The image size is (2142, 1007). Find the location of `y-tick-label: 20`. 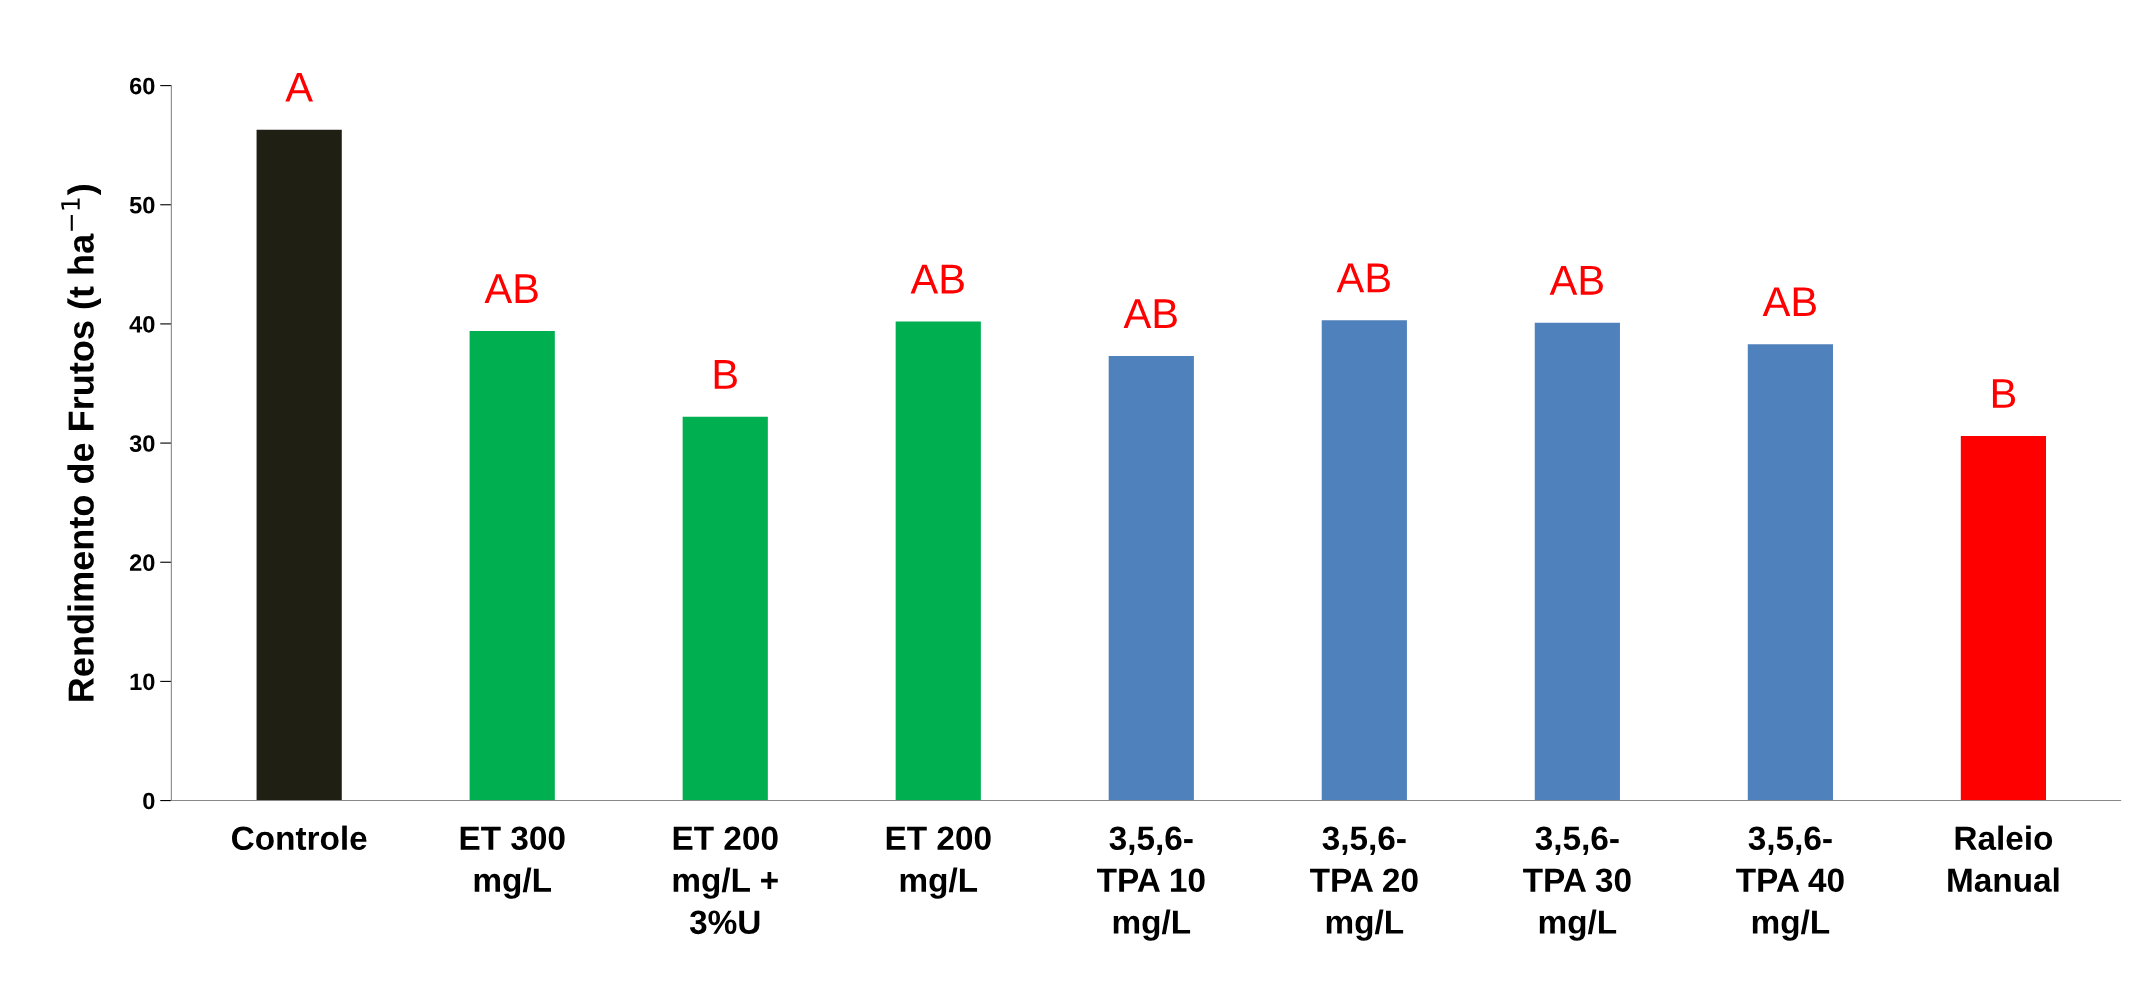

y-tick-label: 20 is located at coordinates (142, 563).